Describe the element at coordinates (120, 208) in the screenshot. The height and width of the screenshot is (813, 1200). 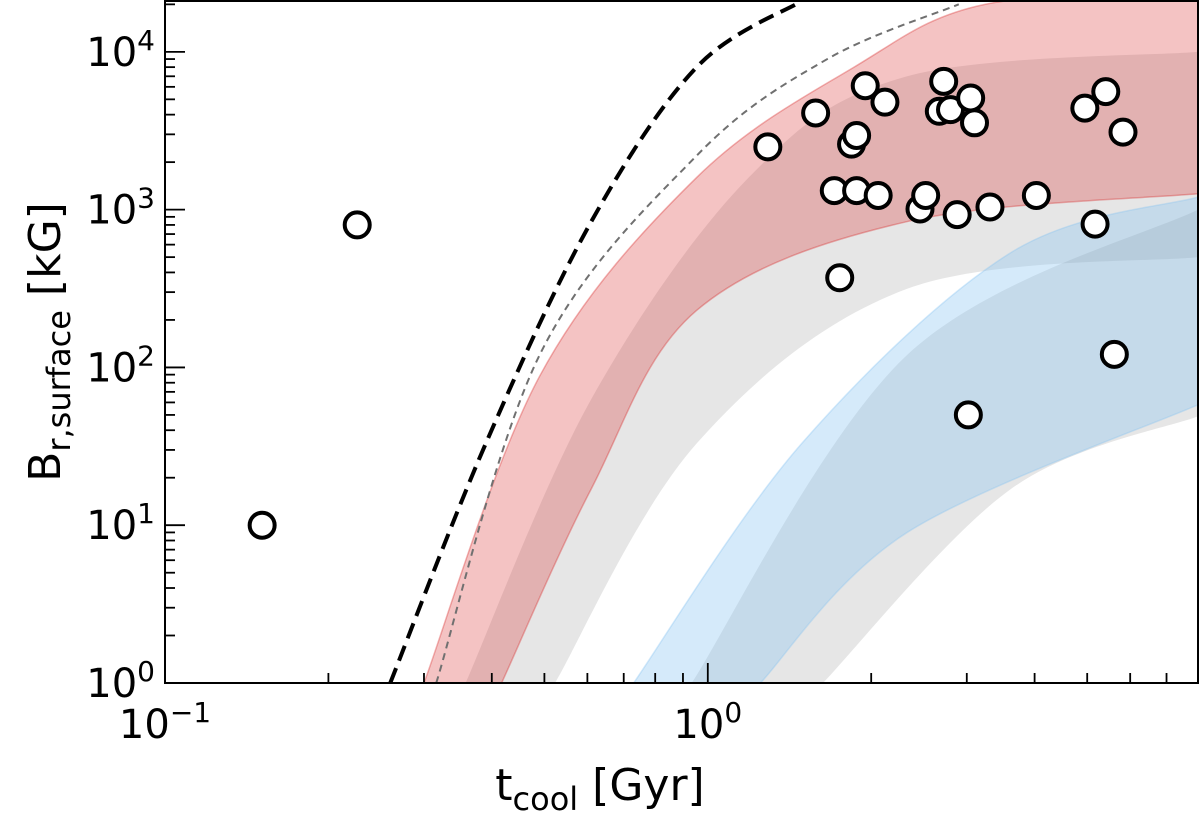
I see `y-tick-label: 103` at that location.